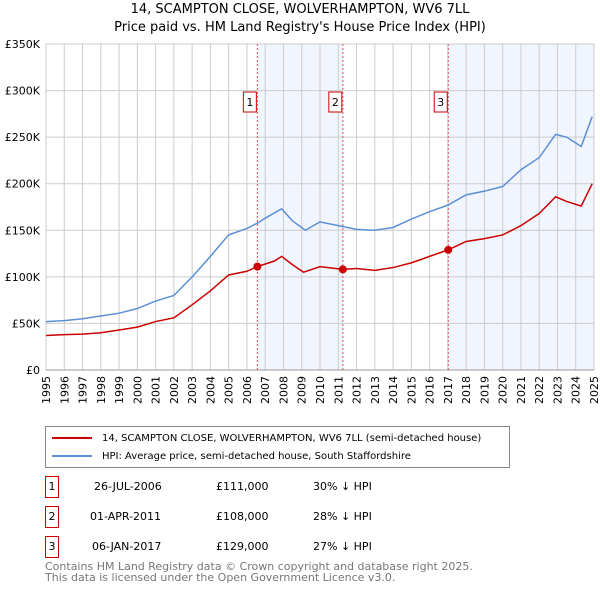 This screenshot has width=600, height=590. Describe the element at coordinates (23, 137) in the screenshot. I see `y-tick-label: £250K` at that location.